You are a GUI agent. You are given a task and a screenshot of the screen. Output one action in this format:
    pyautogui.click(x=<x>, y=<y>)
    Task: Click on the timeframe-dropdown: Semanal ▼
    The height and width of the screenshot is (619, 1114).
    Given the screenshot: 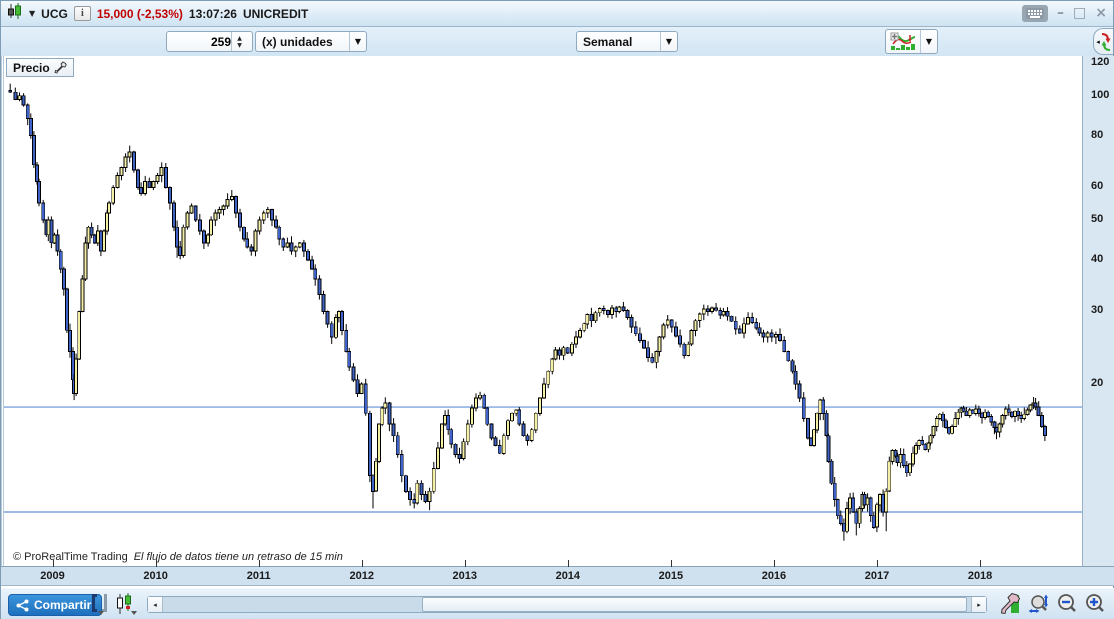 What is the action you would take?
    pyautogui.click(x=627, y=41)
    